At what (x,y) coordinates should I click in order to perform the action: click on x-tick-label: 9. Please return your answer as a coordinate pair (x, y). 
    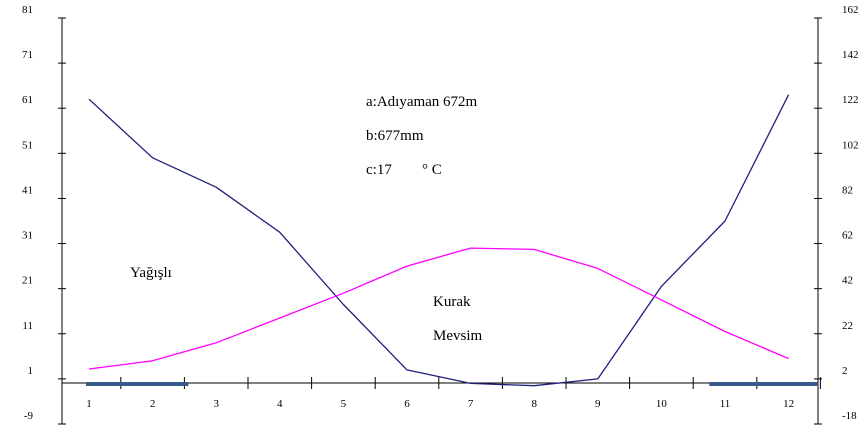
    Looking at the image, I should click on (598, 404).